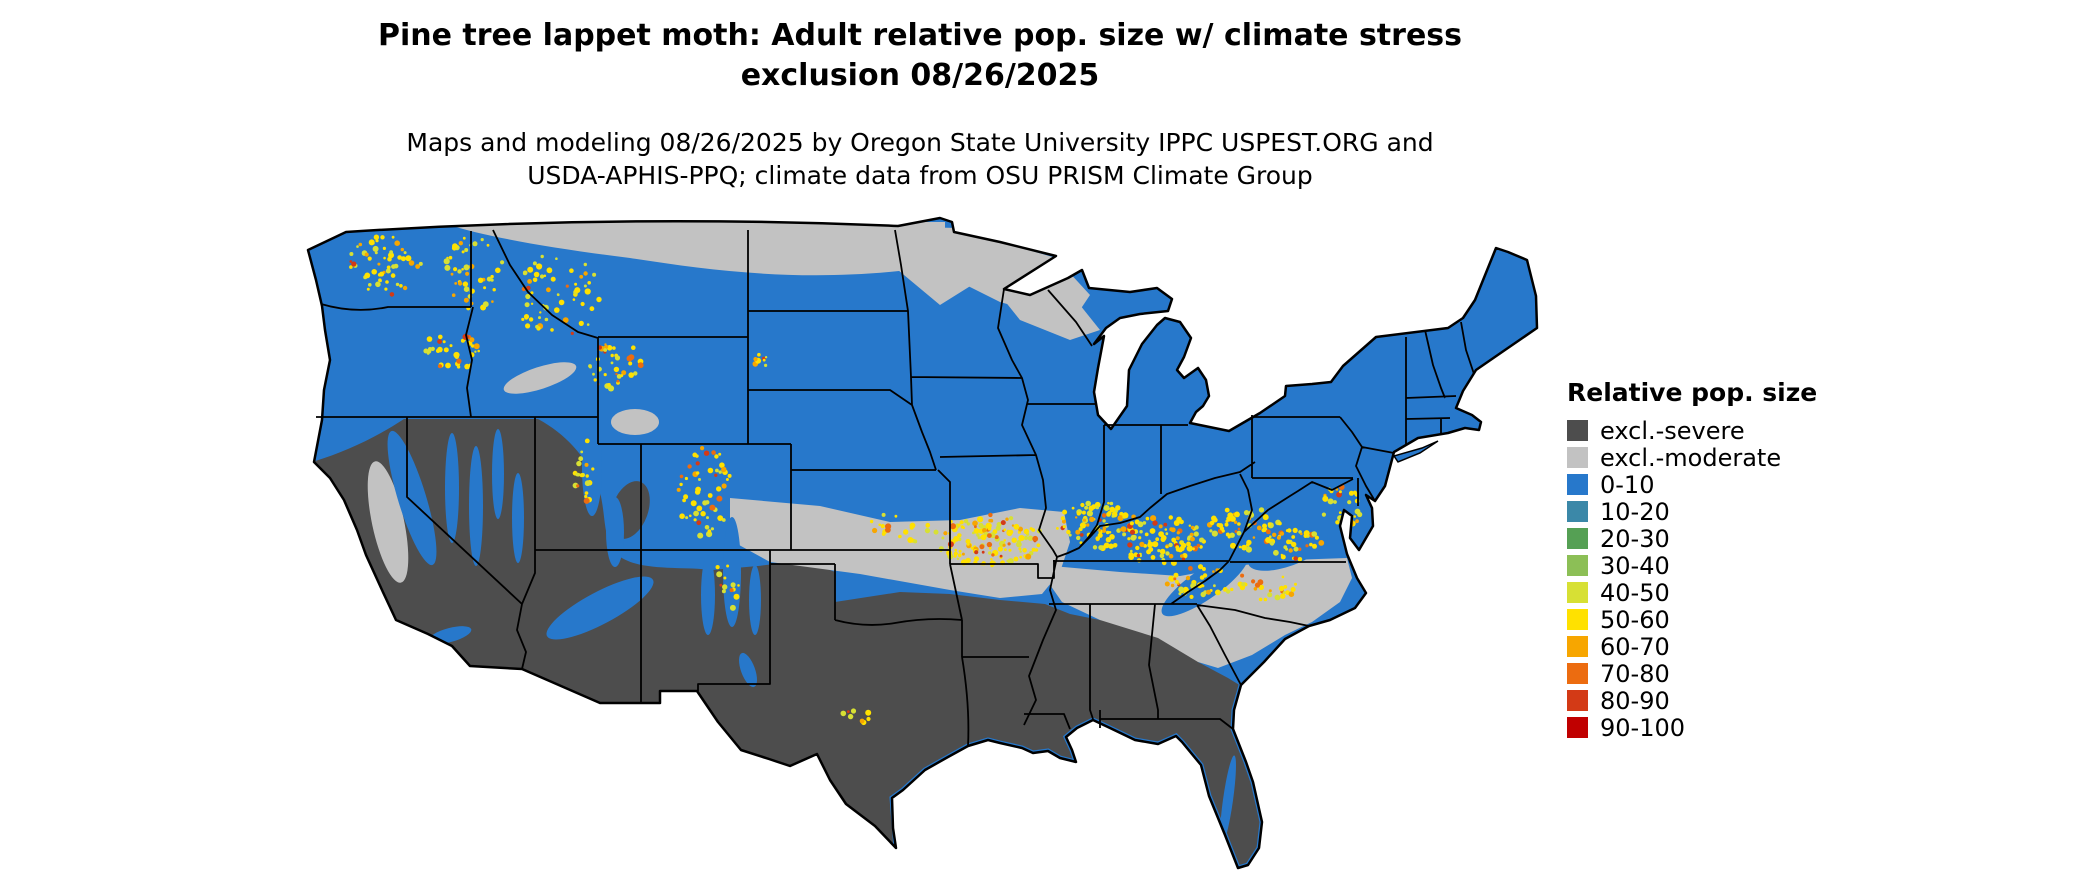 This screenshot has height=892, width=2100. I want to click on legend-label: 0-10, so click(1627, 484).